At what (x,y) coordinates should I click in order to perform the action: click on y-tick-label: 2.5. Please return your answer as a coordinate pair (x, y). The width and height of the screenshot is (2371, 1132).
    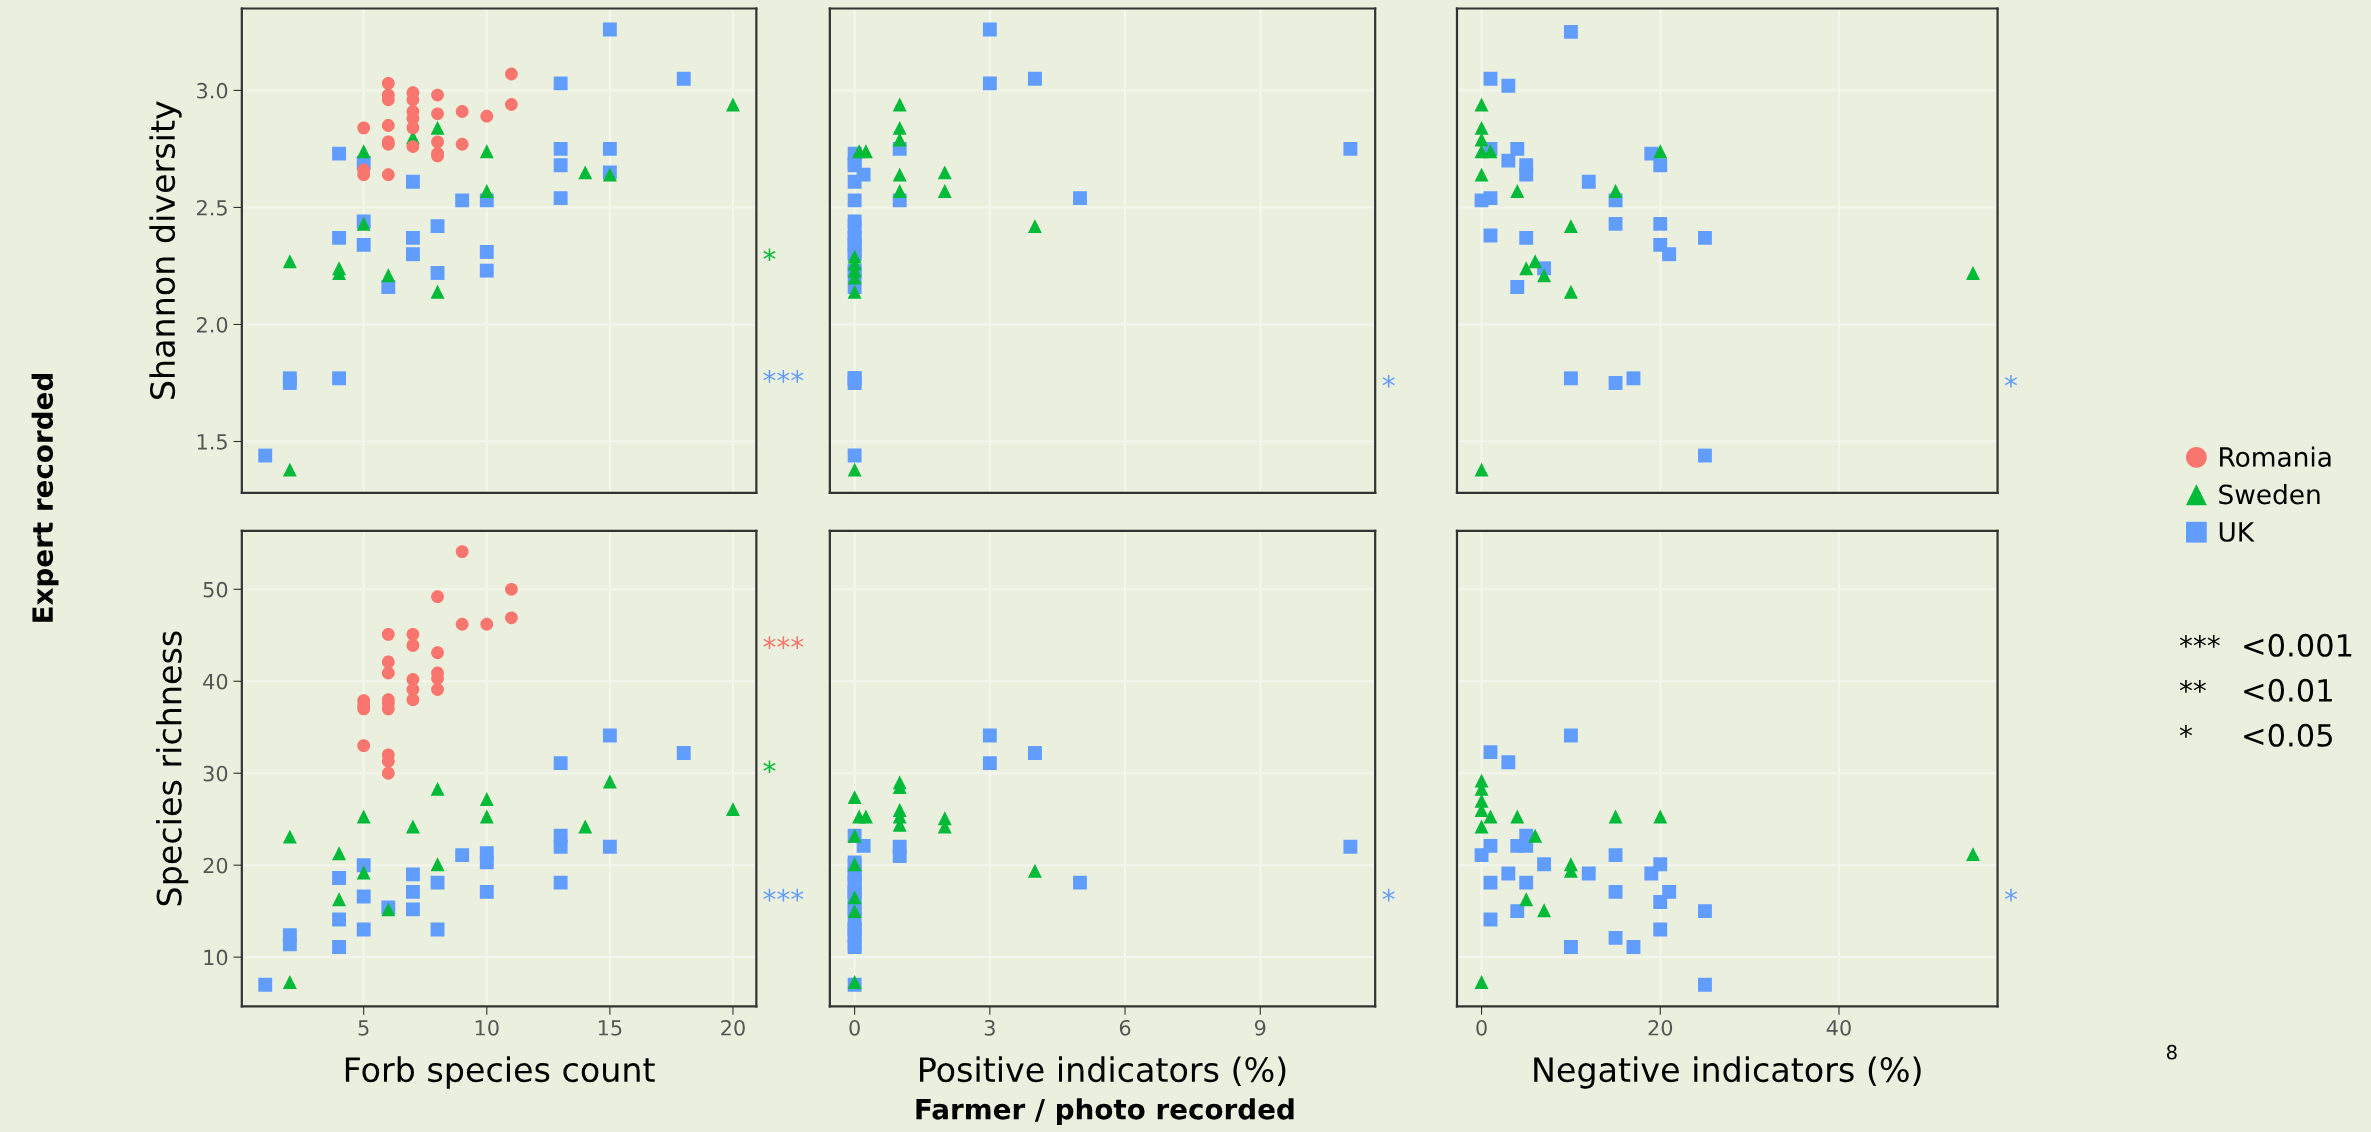
    Looking at the image, I should click on (212, 207).